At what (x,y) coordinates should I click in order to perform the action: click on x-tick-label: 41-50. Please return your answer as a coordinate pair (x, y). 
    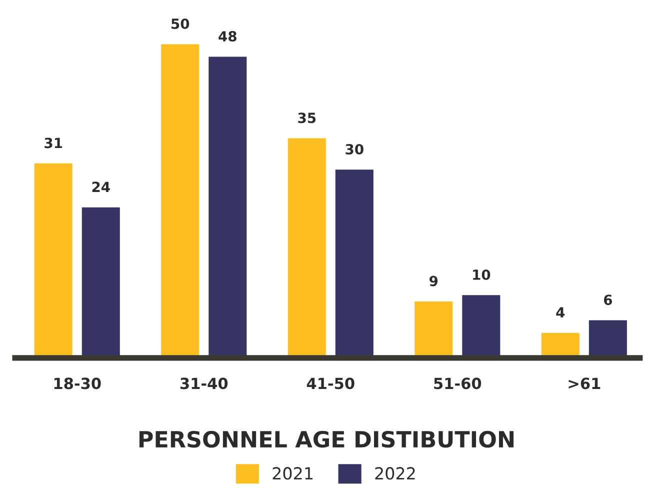
    Looking at the image, I should click on (330, 384).